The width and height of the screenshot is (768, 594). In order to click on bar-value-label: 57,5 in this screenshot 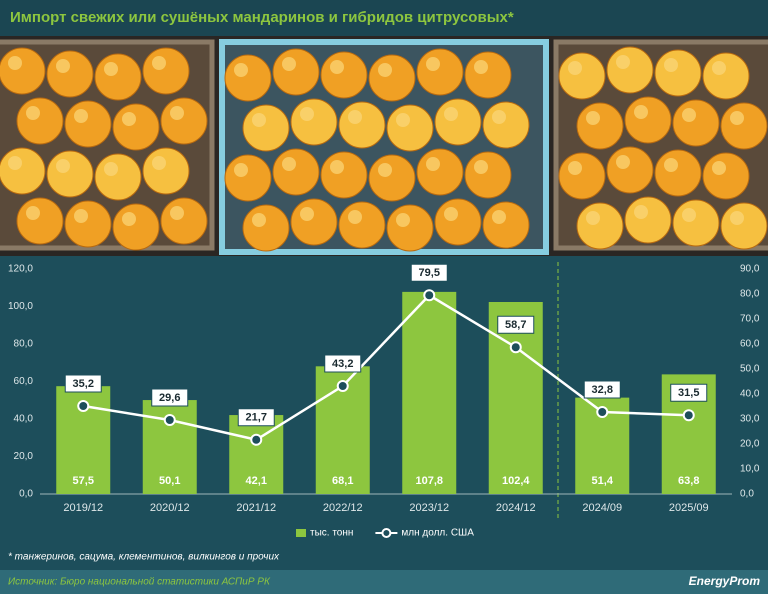, I will do `click(83, 481)`.